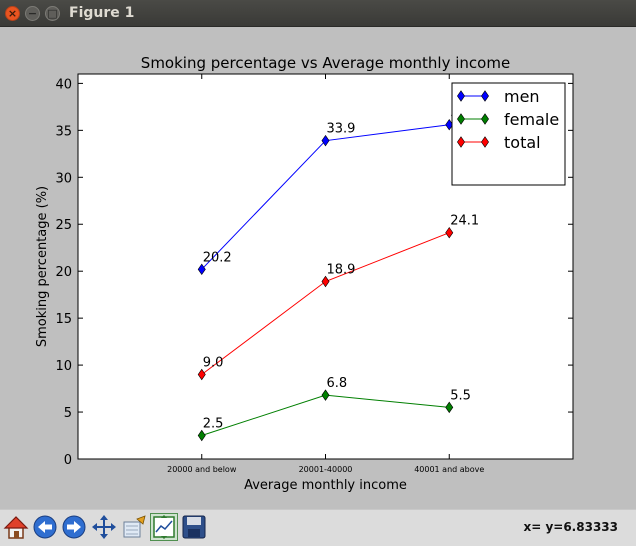 The image size is (636, 546). I want to click on y-tick-label: 10, so click(63, 366).